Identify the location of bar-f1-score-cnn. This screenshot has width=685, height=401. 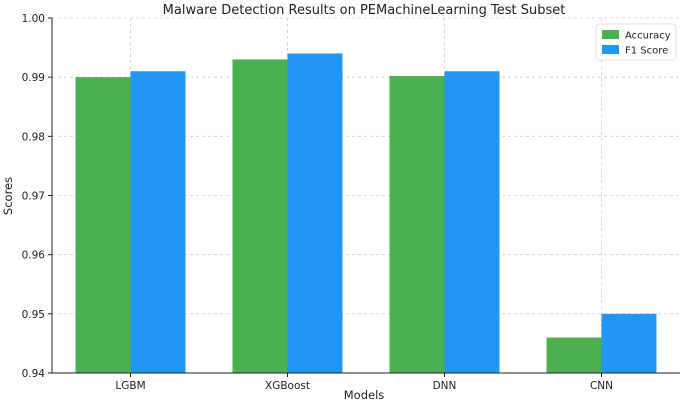
(629, 343).